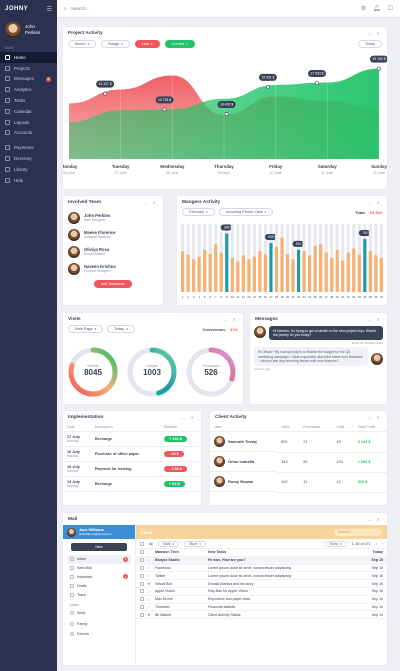 The width and height of the screenshot is (400, 671). I want to click on new-mail-button: New, so click(99, 547).